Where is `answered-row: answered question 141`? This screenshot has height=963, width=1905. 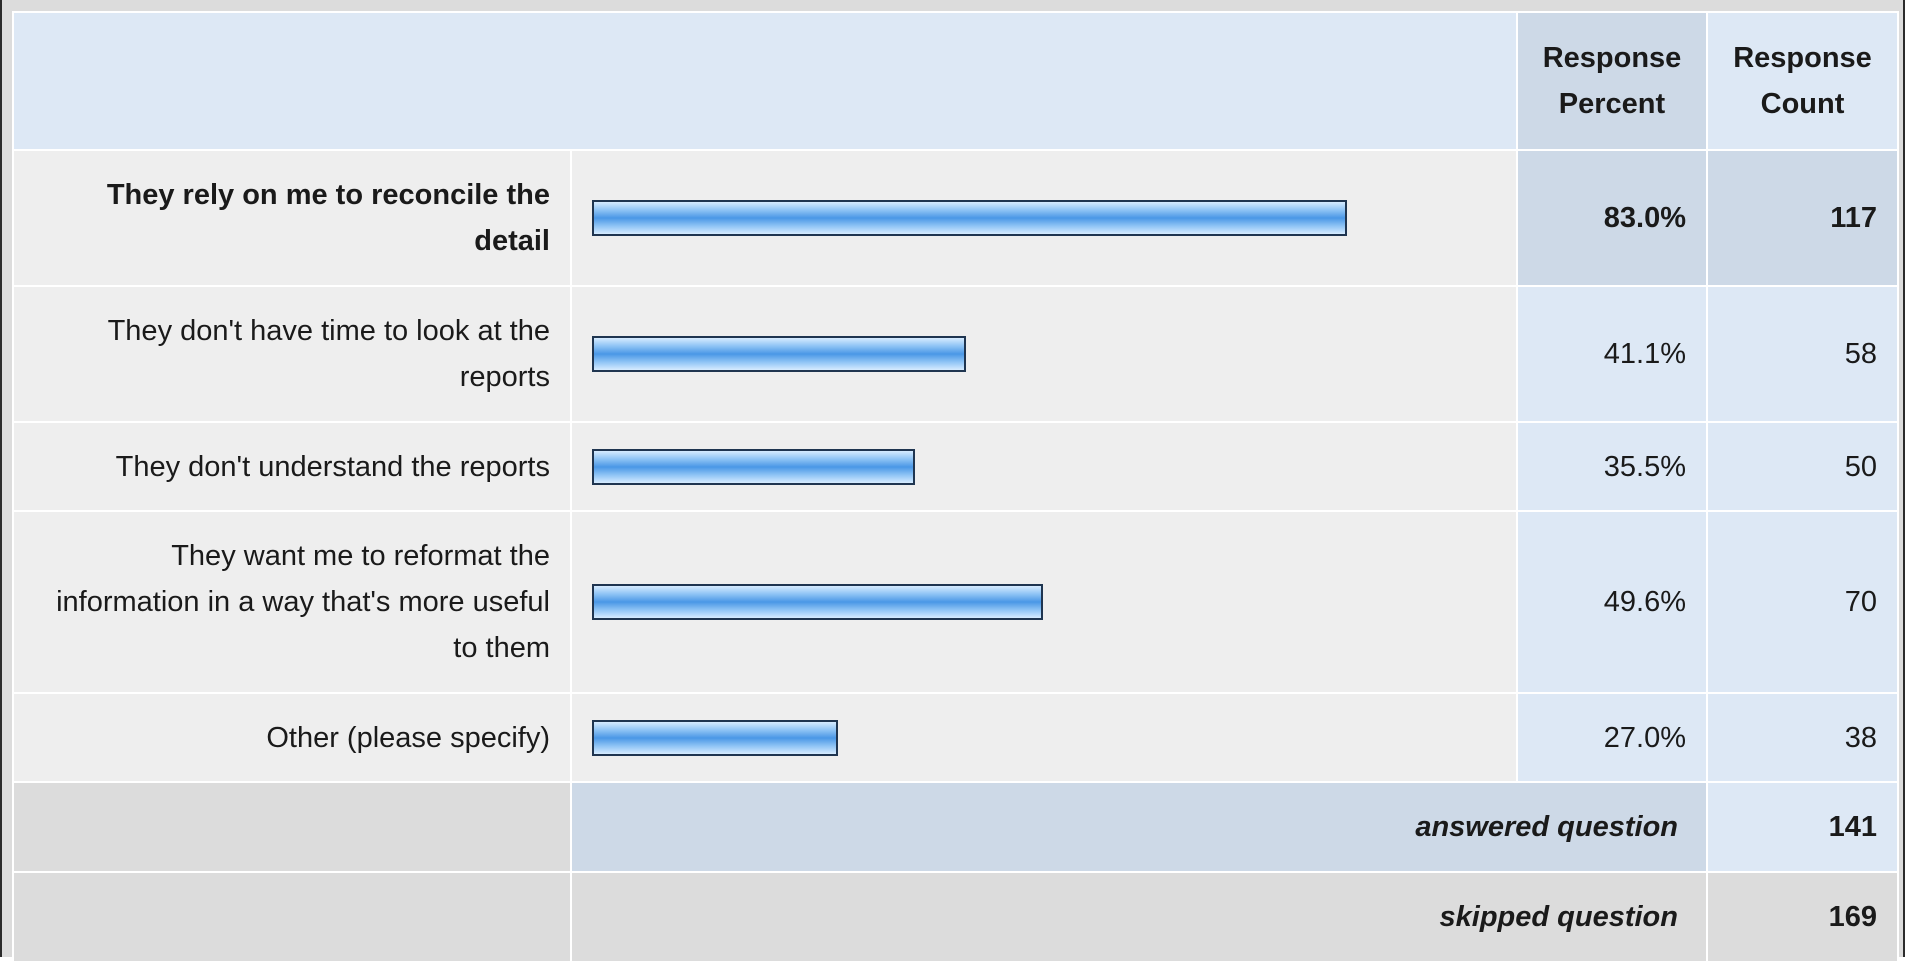
answered-row: answered question 141 is located at coordinates (955, 827).